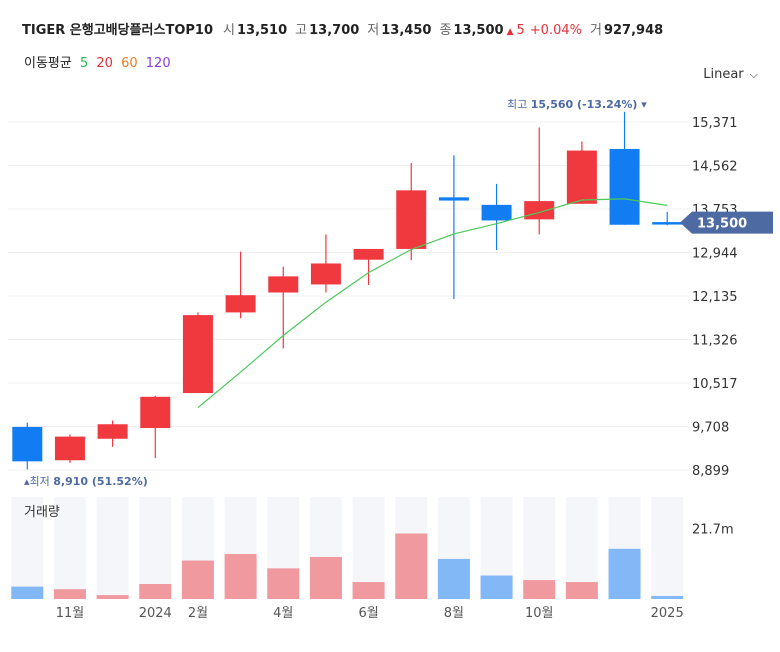 The height and width of the screenshot is (652, 780). What do you see at coordinates (104, 63) in the screenshot?
I see `ma-period-20: 20` at bounding box center [104, 63].